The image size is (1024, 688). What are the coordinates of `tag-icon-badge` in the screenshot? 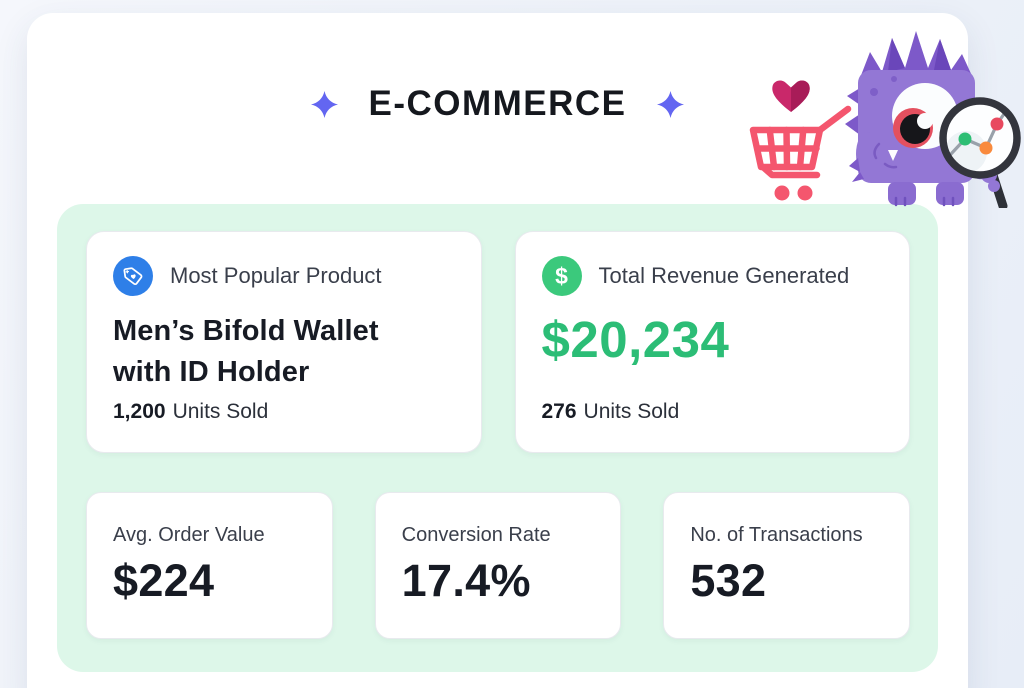 It's located at (133, 276).